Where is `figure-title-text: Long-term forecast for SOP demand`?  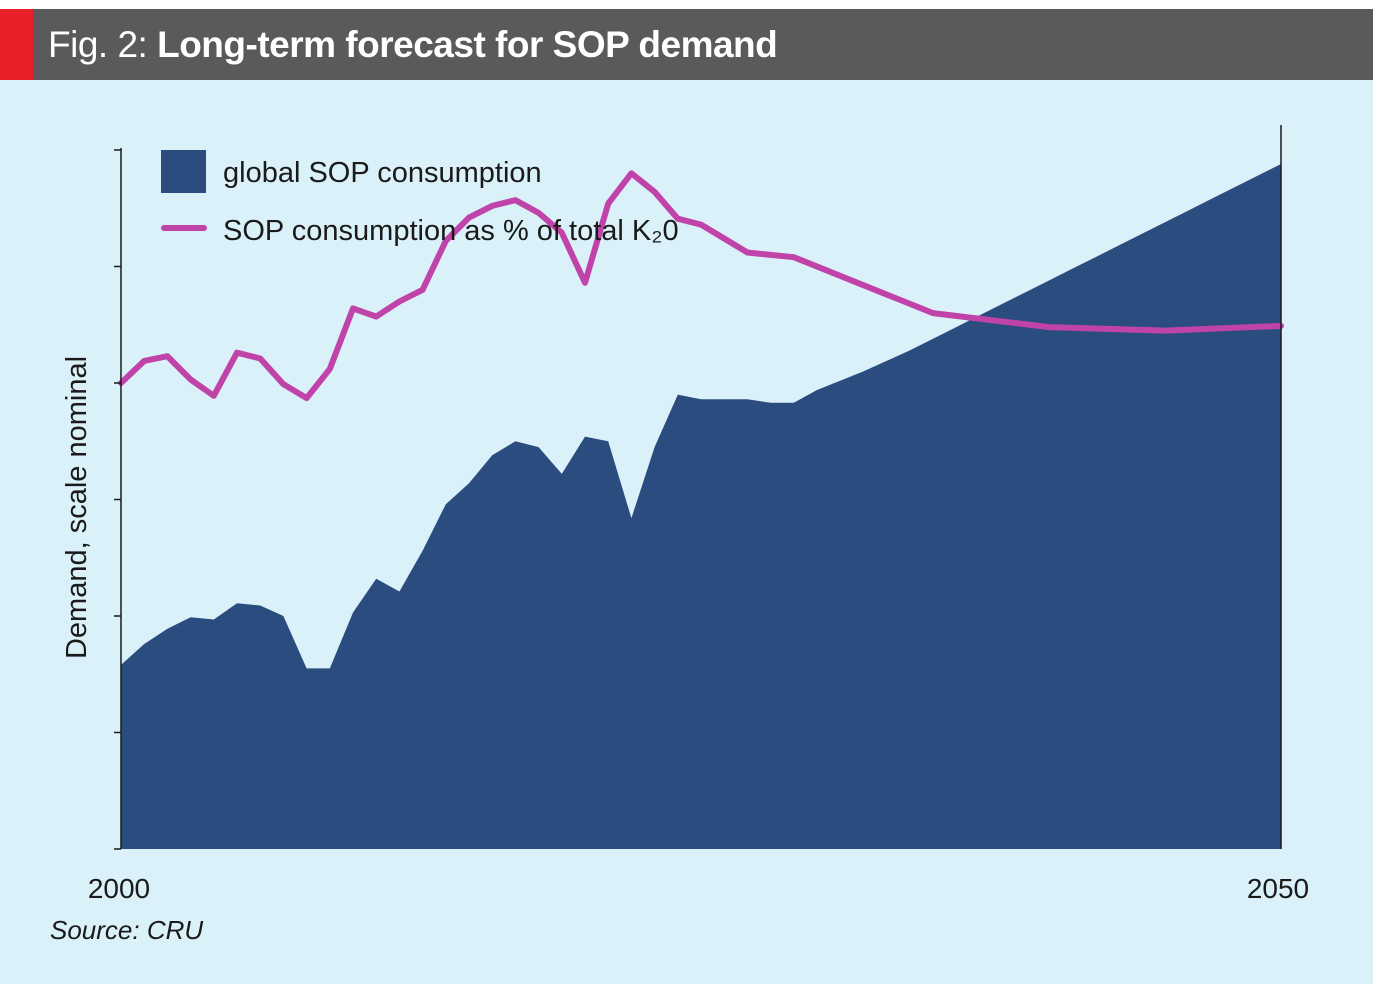 figure-title-text: Long-term forecast for SOP demand is located at coordinates (467, 44).